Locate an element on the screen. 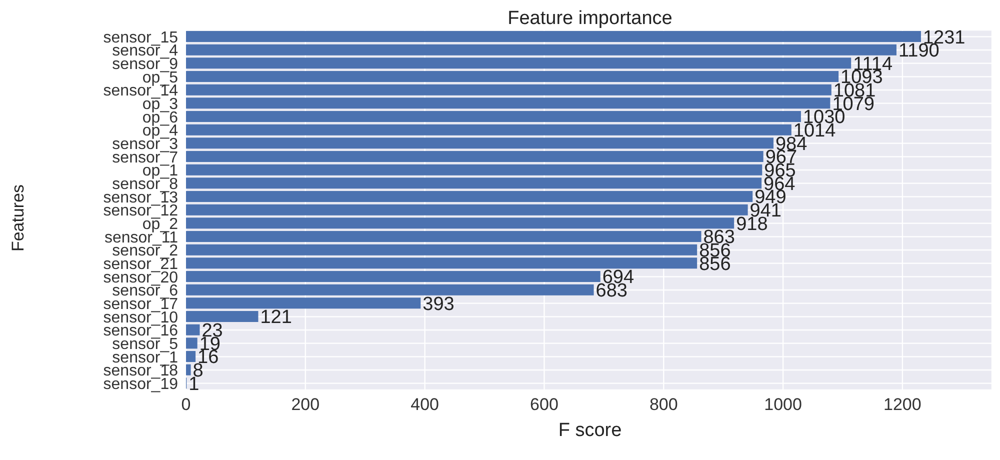 The width and height of the screenshot is (1000, 460). y-tick-label: op_3 is located at coordinates (160, 105).